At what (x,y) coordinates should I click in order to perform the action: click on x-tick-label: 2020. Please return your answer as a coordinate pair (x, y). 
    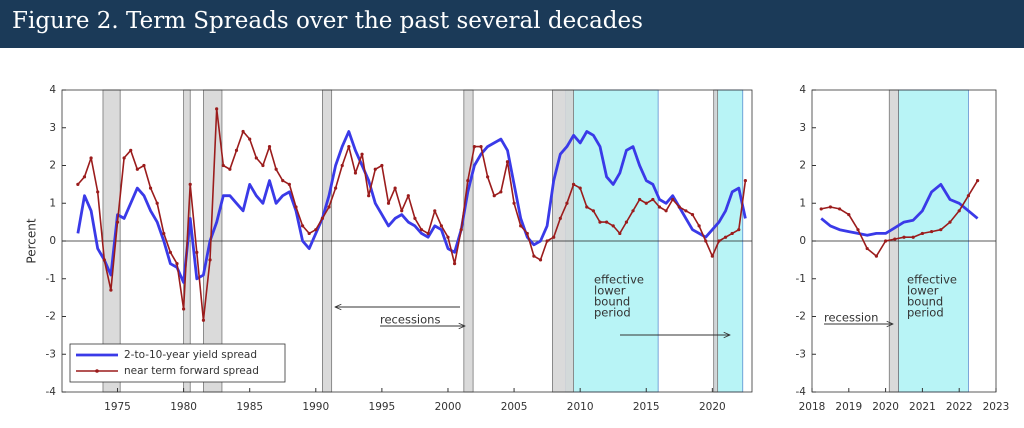
    Looking at the image, I should click on (885, 407).